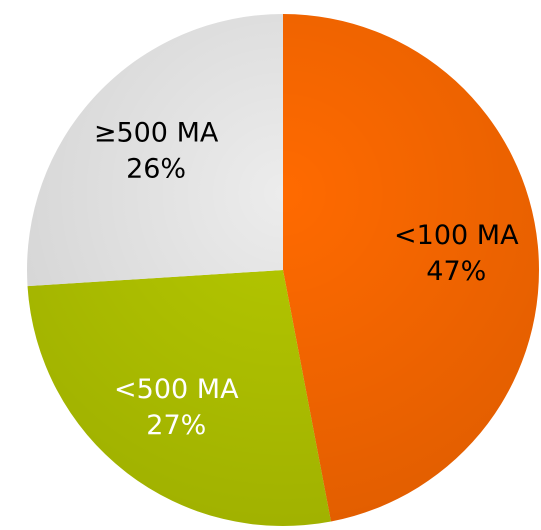  What do you see at coordinates (456, 235) in the screenshot?
I see `slice-category-label: <100 MA` at bounding box center [456, 235].